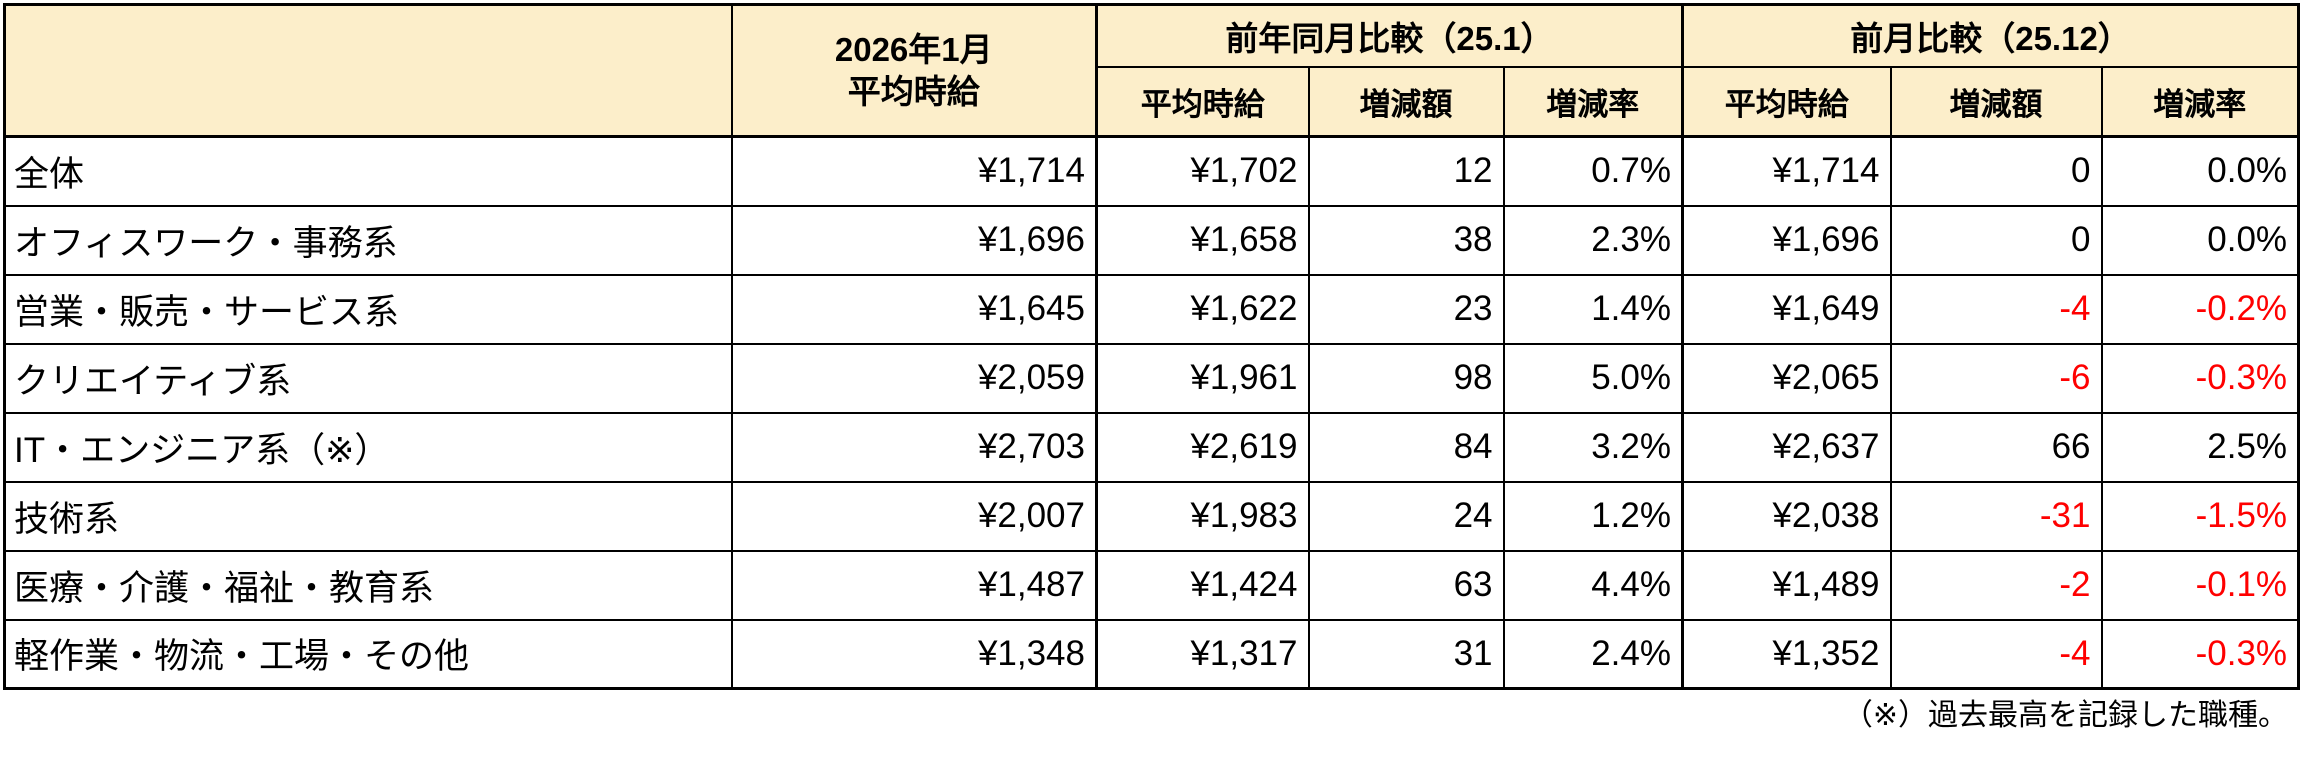 The height and width of the screenshot is (759, 2302). What do you see at coordinates (2200, 585) in the screenshot?
I see `value-cell: -0.1%` at bounding box center [2200, 585].